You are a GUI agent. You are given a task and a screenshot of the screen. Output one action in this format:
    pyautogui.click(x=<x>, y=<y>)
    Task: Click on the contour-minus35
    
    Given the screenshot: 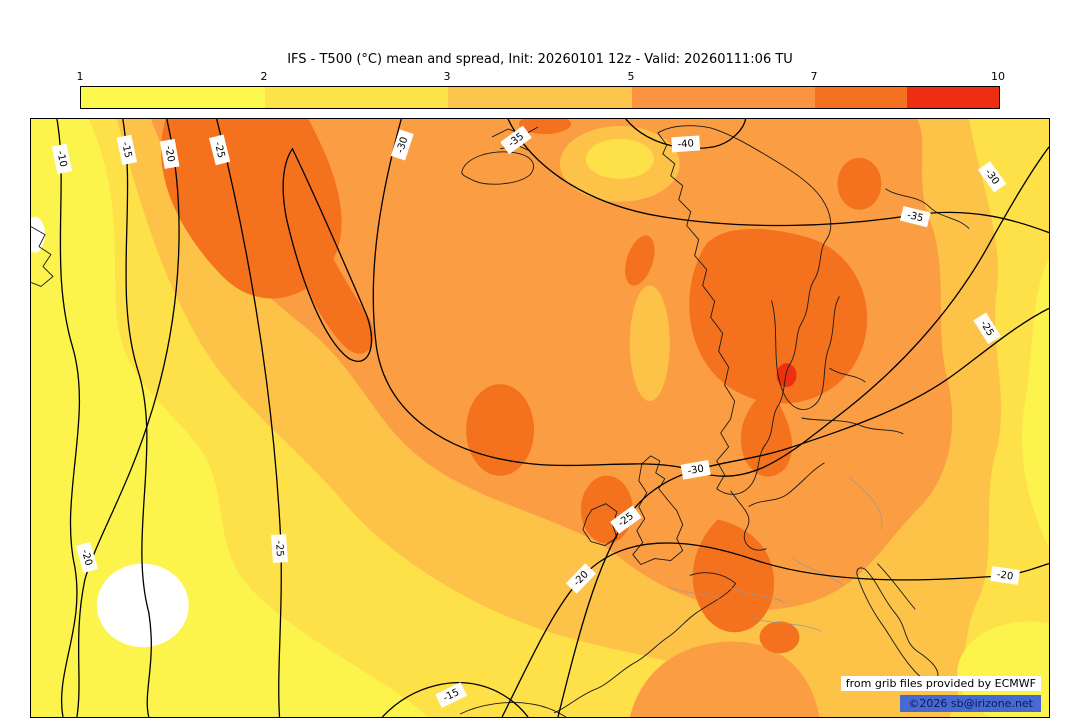 What is the action you would take?
    pyautogui.click(x=778, y=176)
    